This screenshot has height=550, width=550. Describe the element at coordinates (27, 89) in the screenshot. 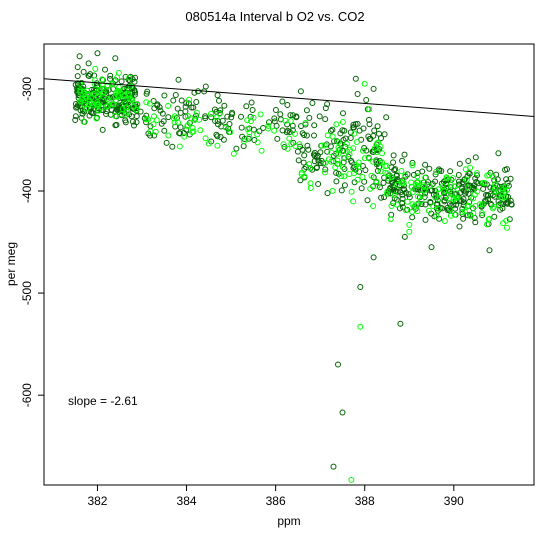

I see `y-tick-label: -300` at that location.